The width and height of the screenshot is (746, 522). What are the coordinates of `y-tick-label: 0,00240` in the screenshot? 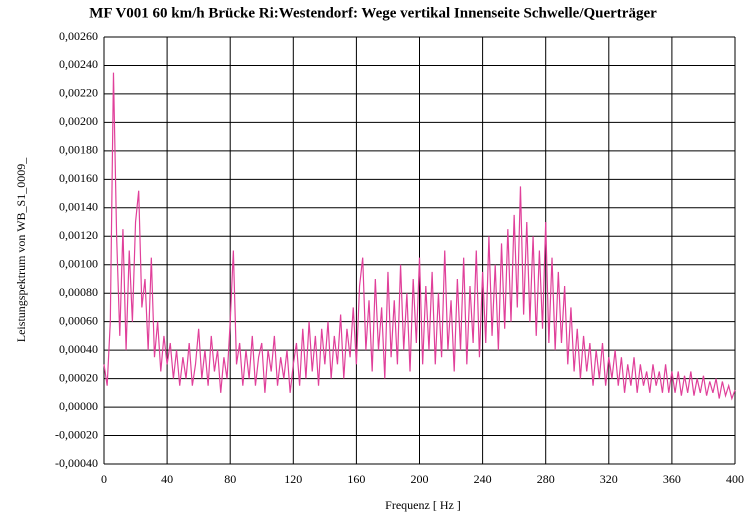 It's located at (78, 64).